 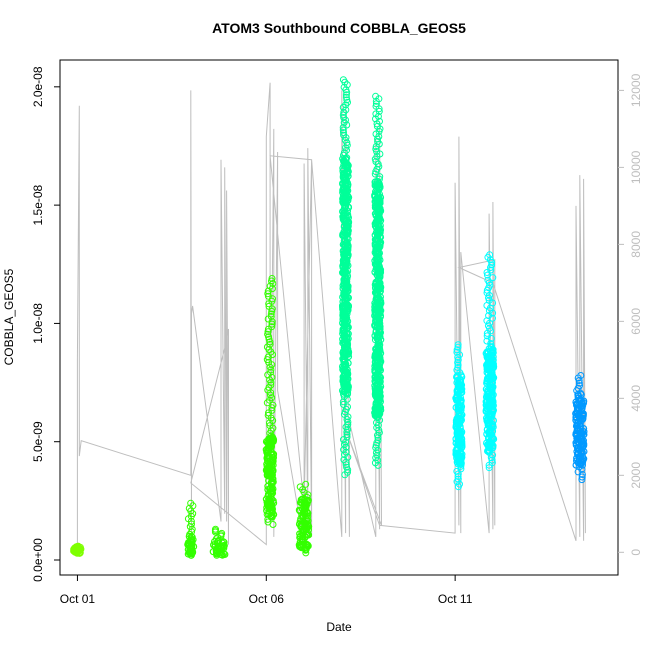 I want to click on y-tick-label: 5.0e-09, so click(x=38, y=441).